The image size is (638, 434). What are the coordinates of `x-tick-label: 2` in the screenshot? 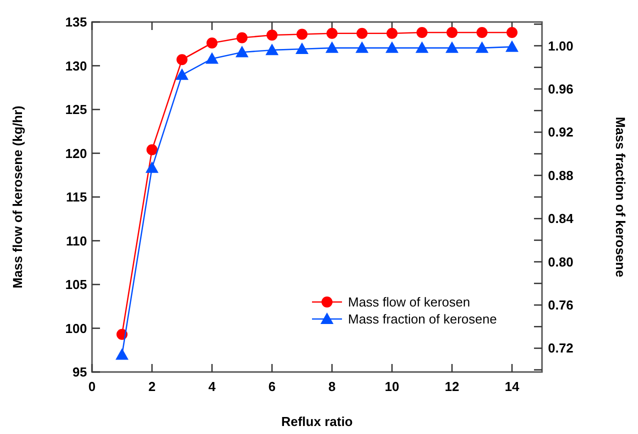 It's located at (152, 386).